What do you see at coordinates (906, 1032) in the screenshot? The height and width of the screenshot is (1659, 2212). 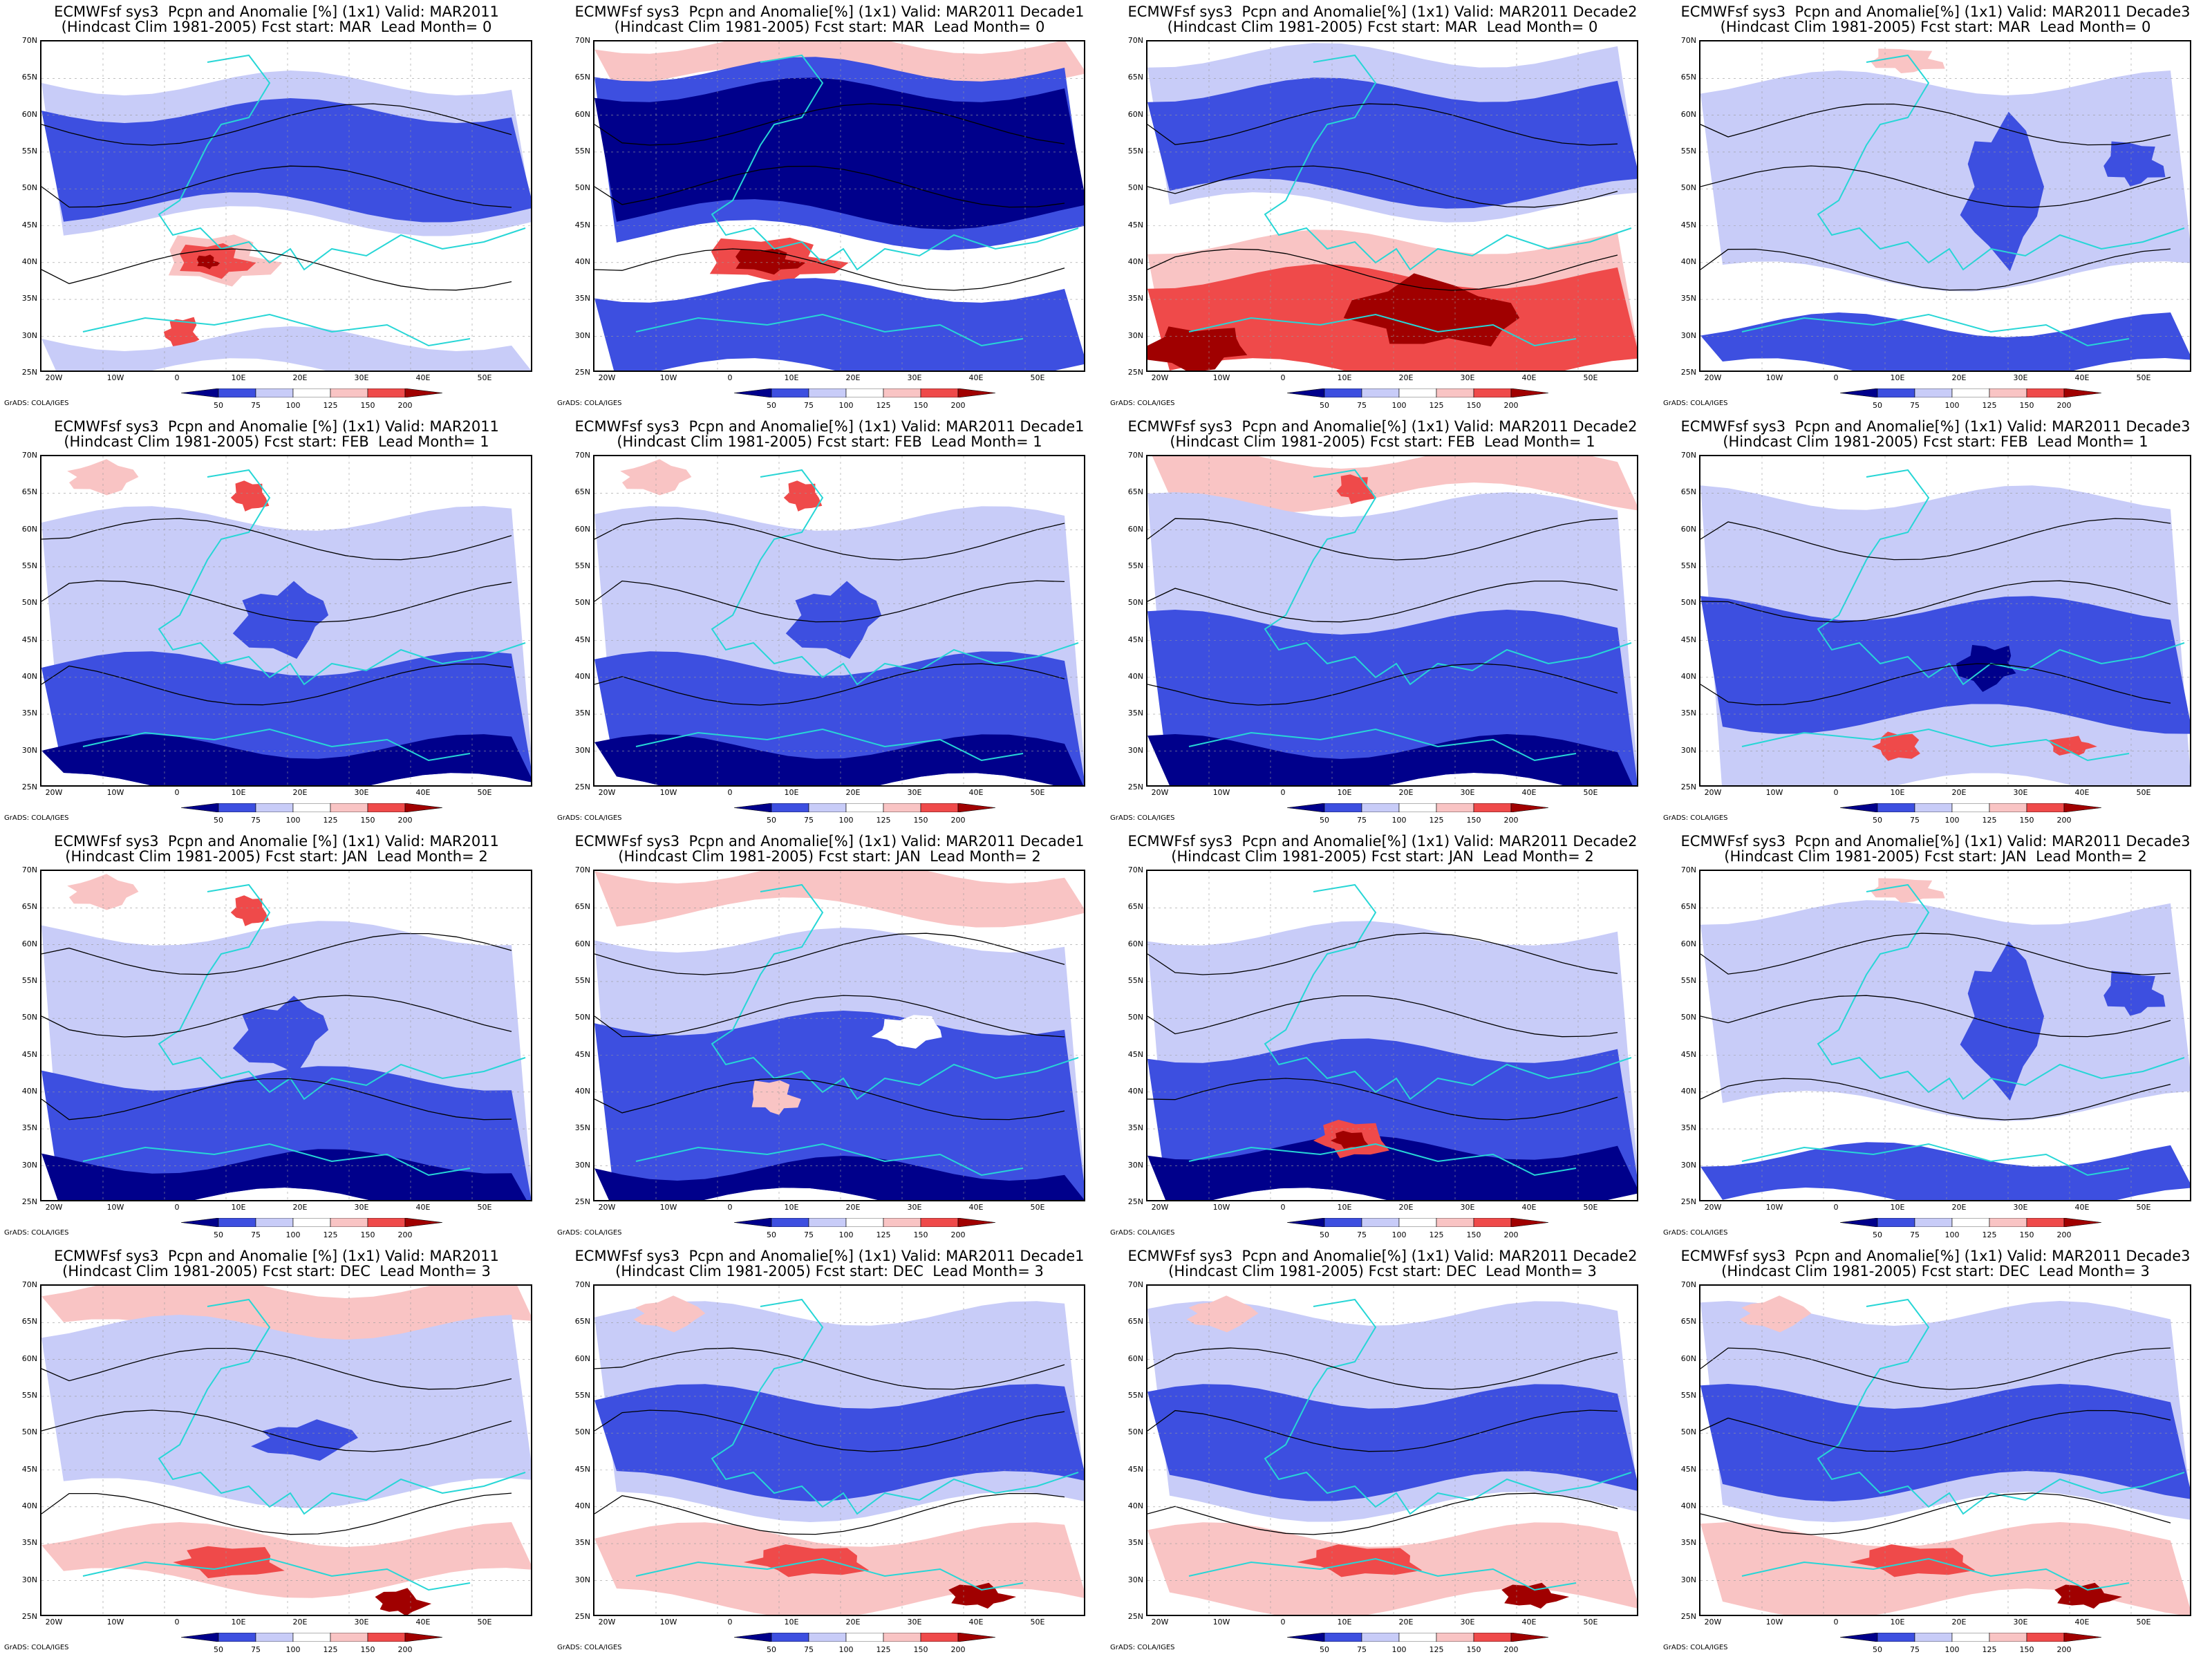 I see `anomaly-white-area` at bounding box center [906, 1032].